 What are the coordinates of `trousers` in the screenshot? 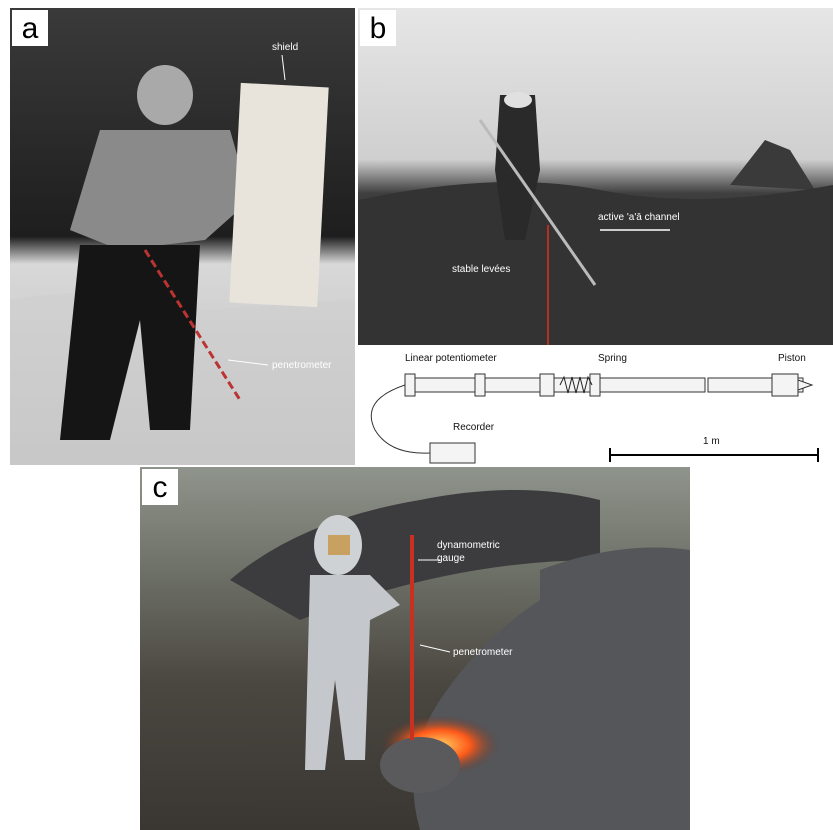 It's located at (130, 342).